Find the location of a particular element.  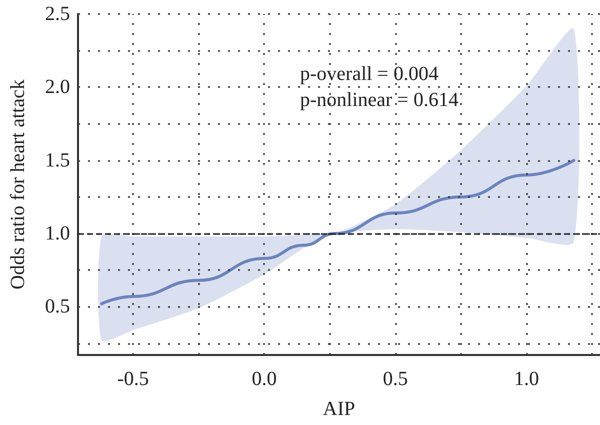

x-axis-title: AIP is located at coordinates (339, 409).